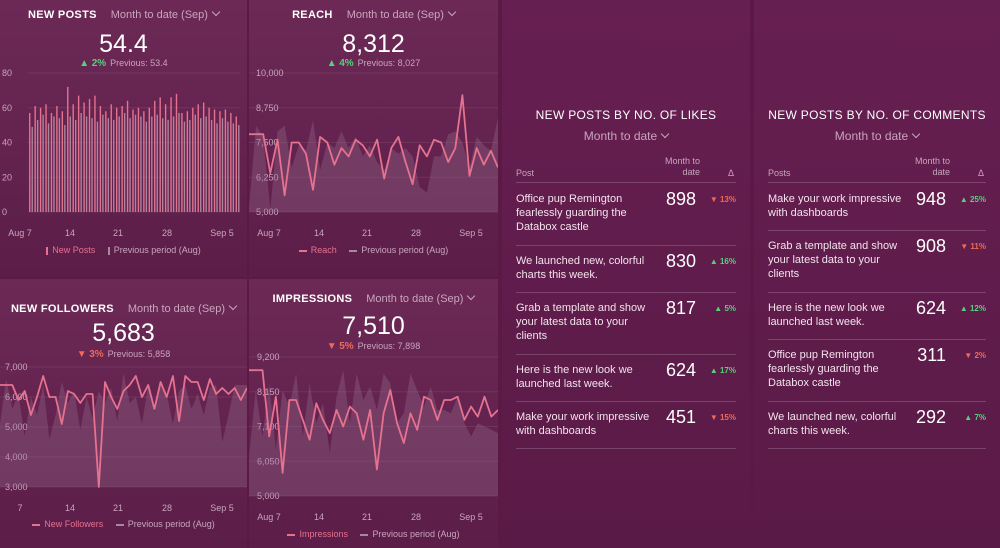 Image resolution: width=1000 pixels, height=548 pixels. What do you see at coordinates (16, 487) in the screenshot?
I see `y-tick-label: 3,000` at bounding box center [16, 487].